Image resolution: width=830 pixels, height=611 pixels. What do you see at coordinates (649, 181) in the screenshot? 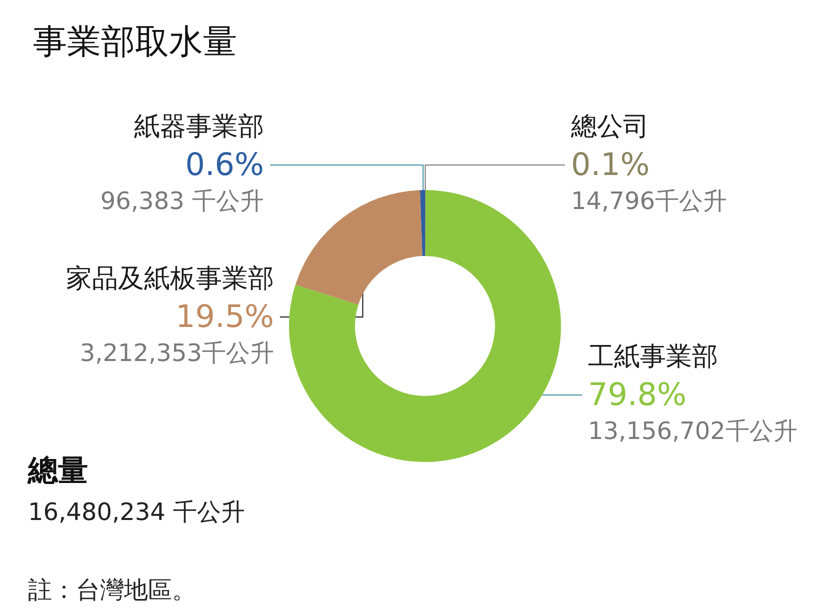
I see `data-label: 0.1% 14,796千公升` at bounding box center [649, 181].